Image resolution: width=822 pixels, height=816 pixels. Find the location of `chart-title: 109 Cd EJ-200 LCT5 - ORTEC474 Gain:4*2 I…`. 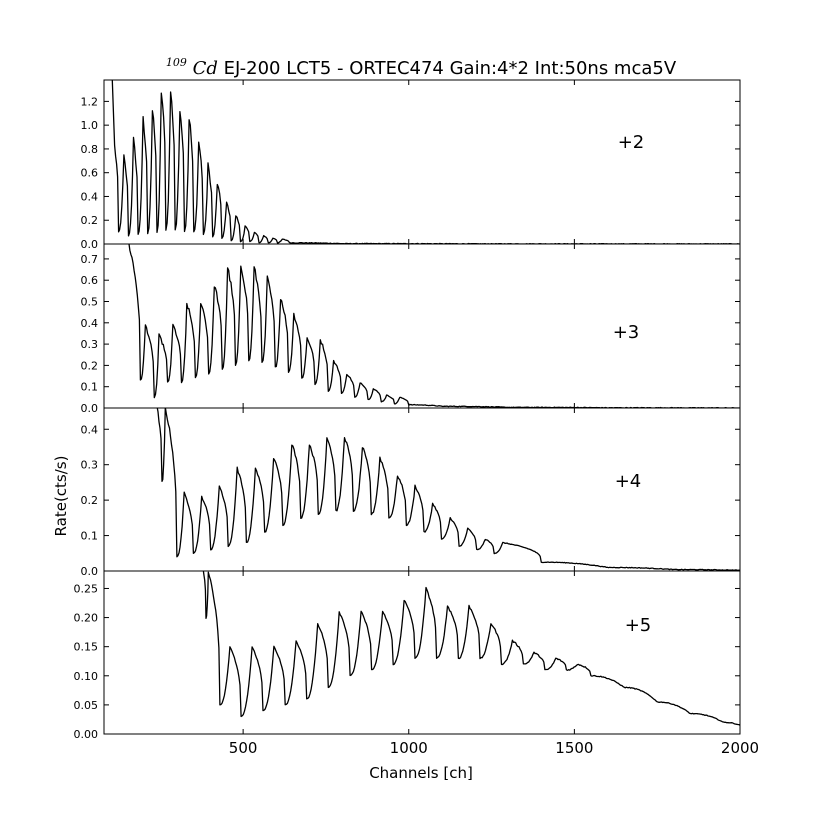

chart-title: 109 Cd EJ-200 LCT5 - ORTEC474 Gain:4*2 I… is located at coordinates (421, 64).